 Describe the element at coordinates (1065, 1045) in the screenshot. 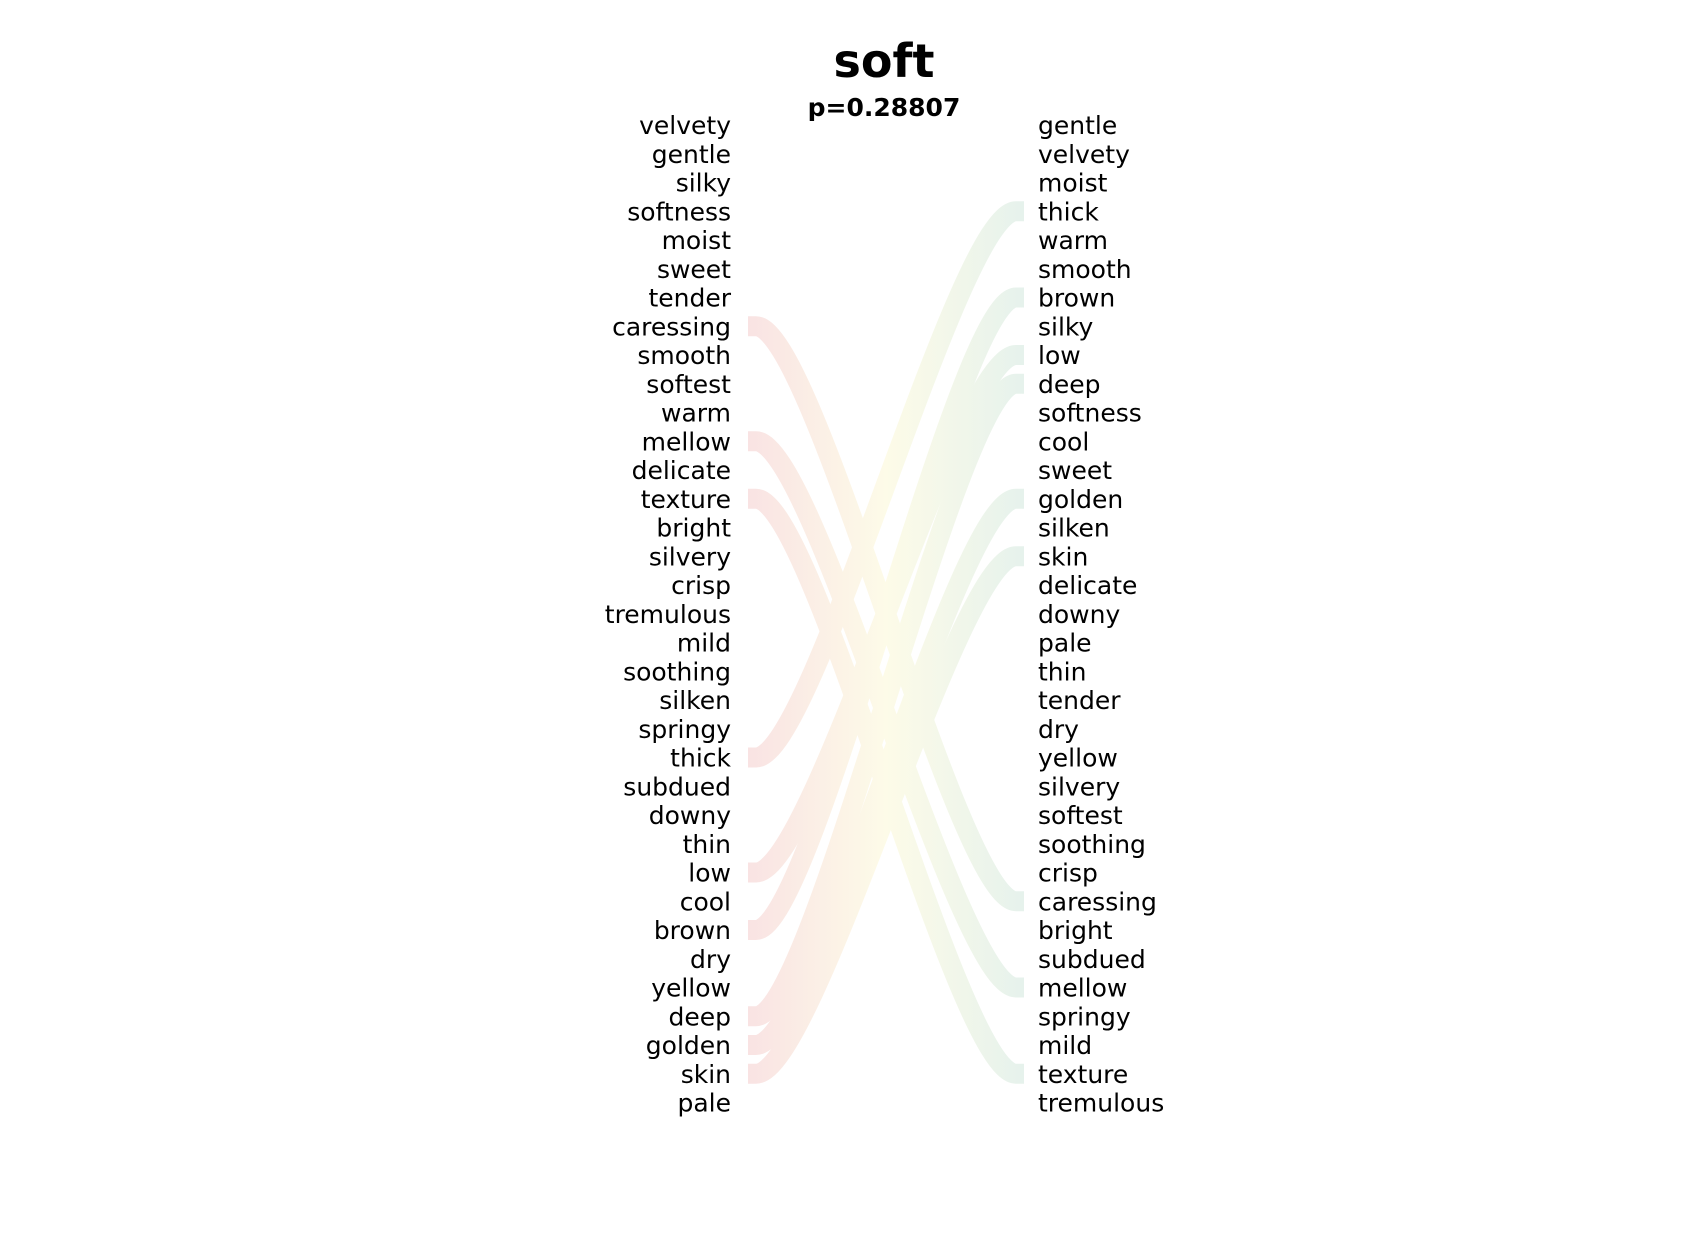

I see `right-word-mild: mild` at that location.